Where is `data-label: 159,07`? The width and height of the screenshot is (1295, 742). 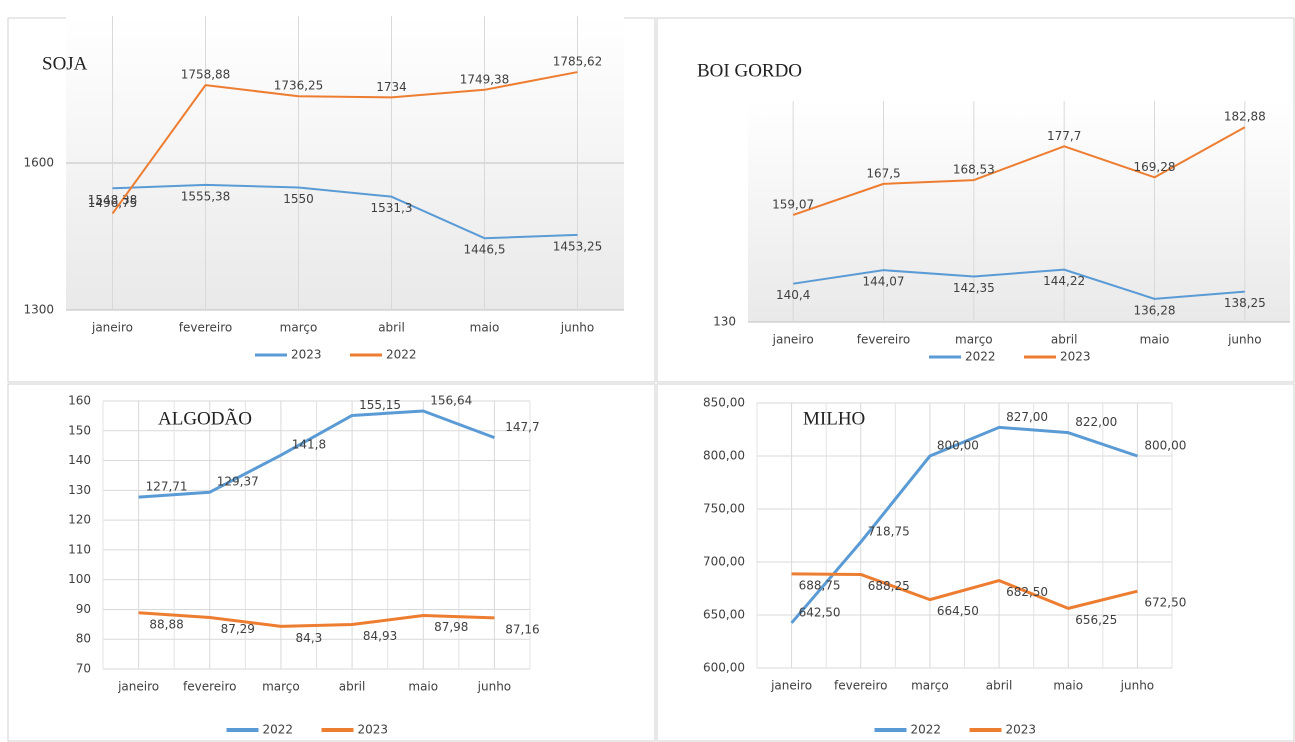
data-label: 159,07 is located at coordinates (793, 204).